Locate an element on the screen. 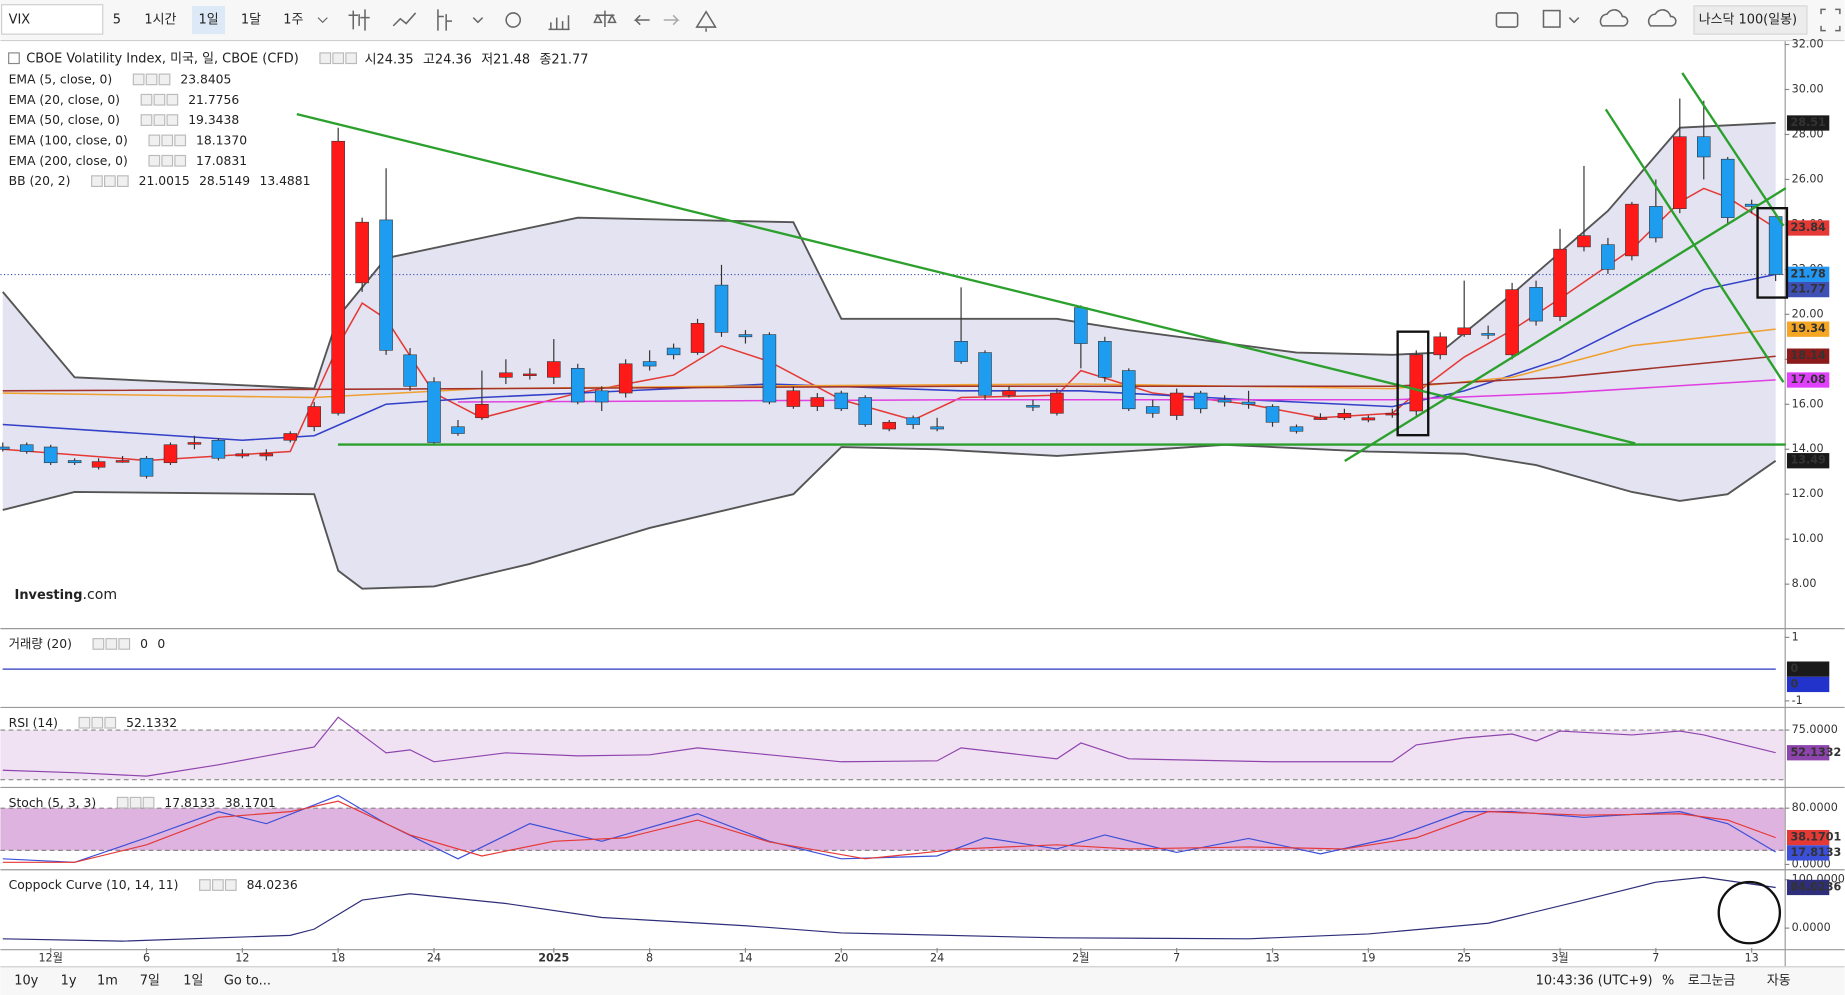  range-button: 1y is located at coordinates (69, 980).